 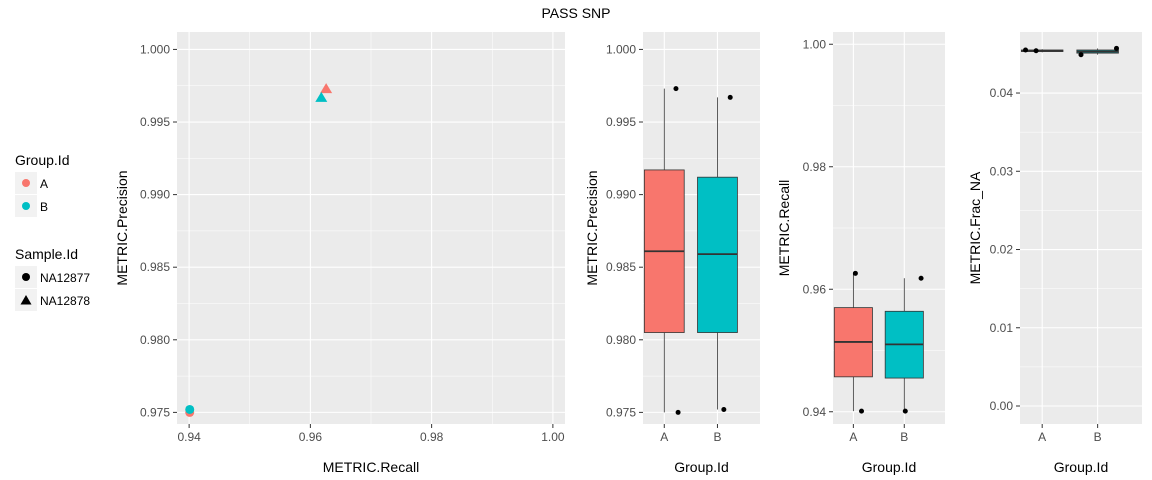 What do you see at coordinates (815, 44) in the screenshot?
I see `tick-label-y: 1.00` at bounding box center [815, 44].